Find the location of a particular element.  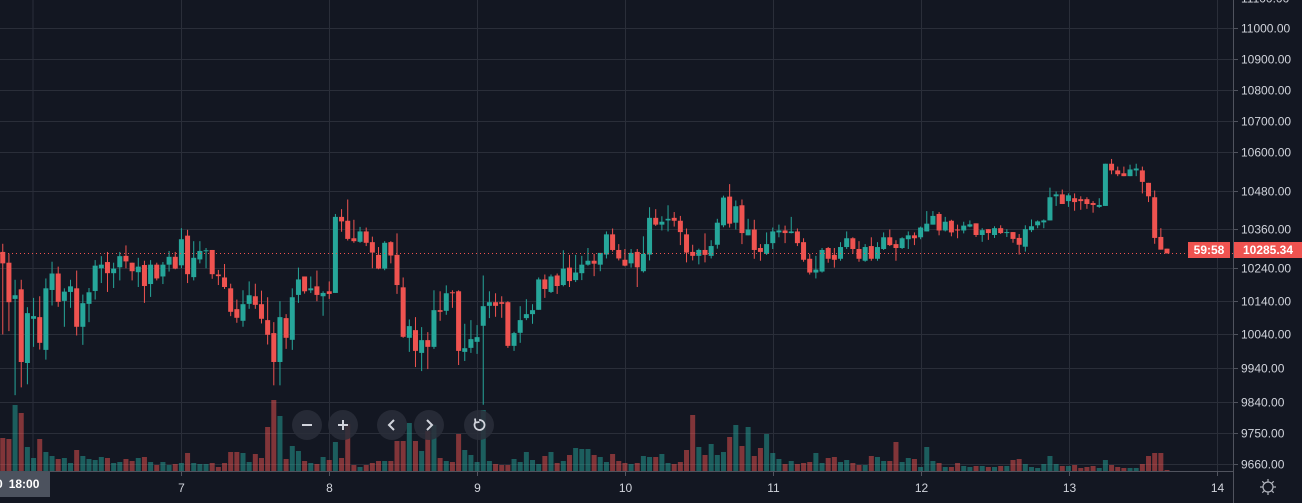

price-tick-label: 11000.00 is located at coordinates (1265, 29).